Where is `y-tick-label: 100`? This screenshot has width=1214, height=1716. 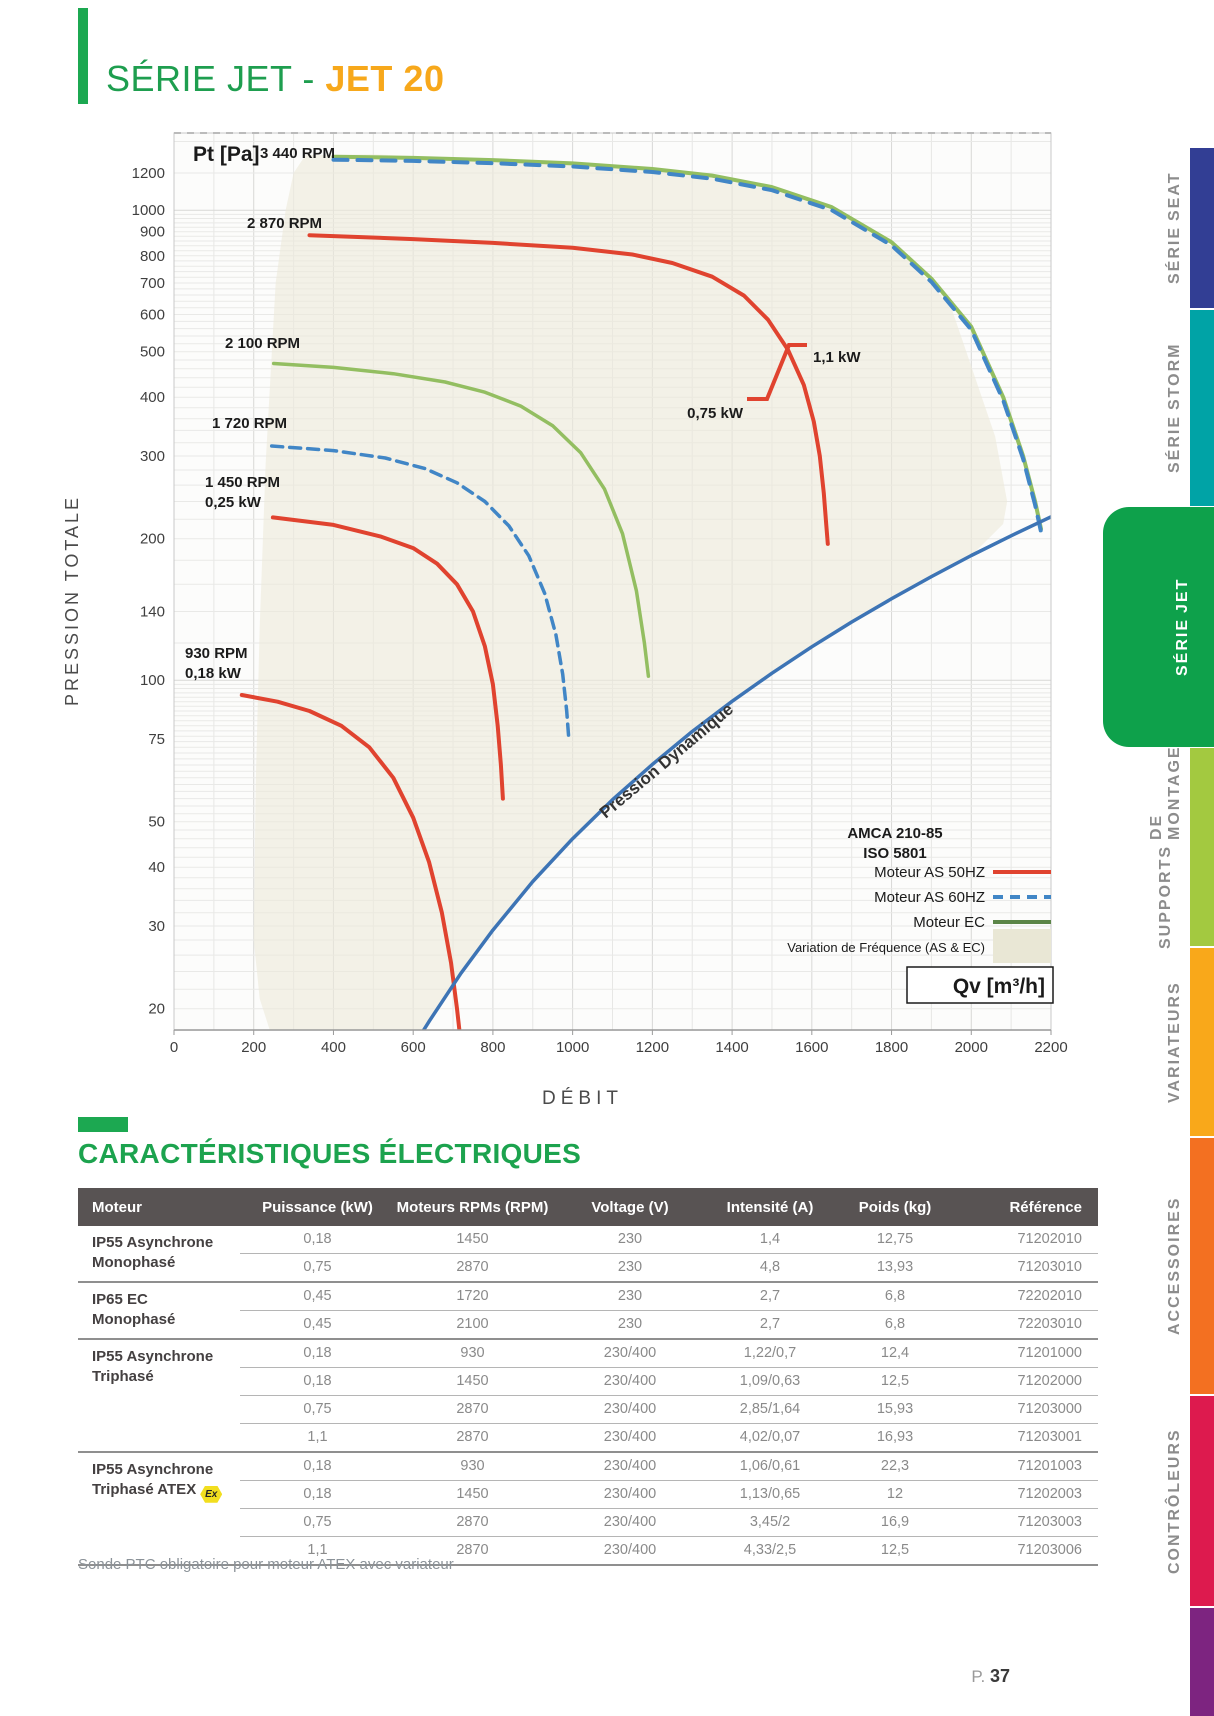
y-tick-label: 100 is located at coordinates (152, 680).